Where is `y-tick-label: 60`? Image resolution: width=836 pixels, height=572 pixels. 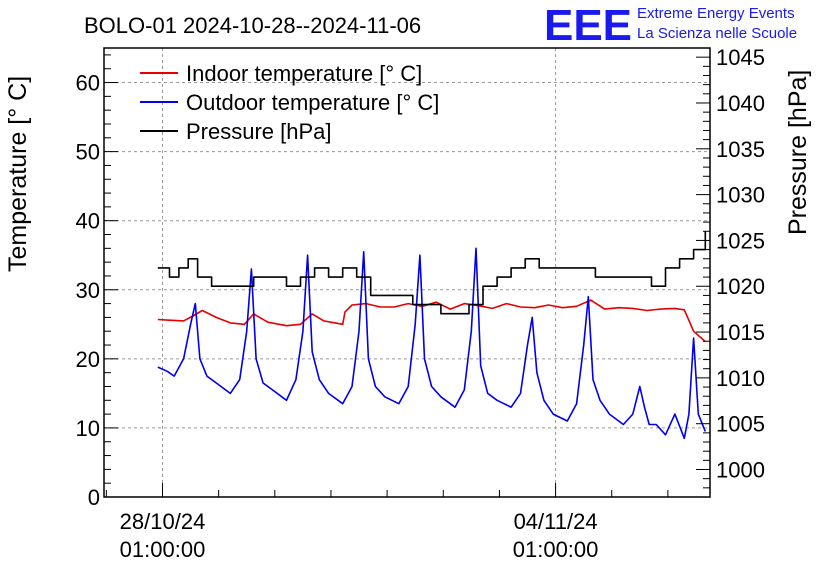 y-tick-label: 60 is located at coordinates (88, 83).